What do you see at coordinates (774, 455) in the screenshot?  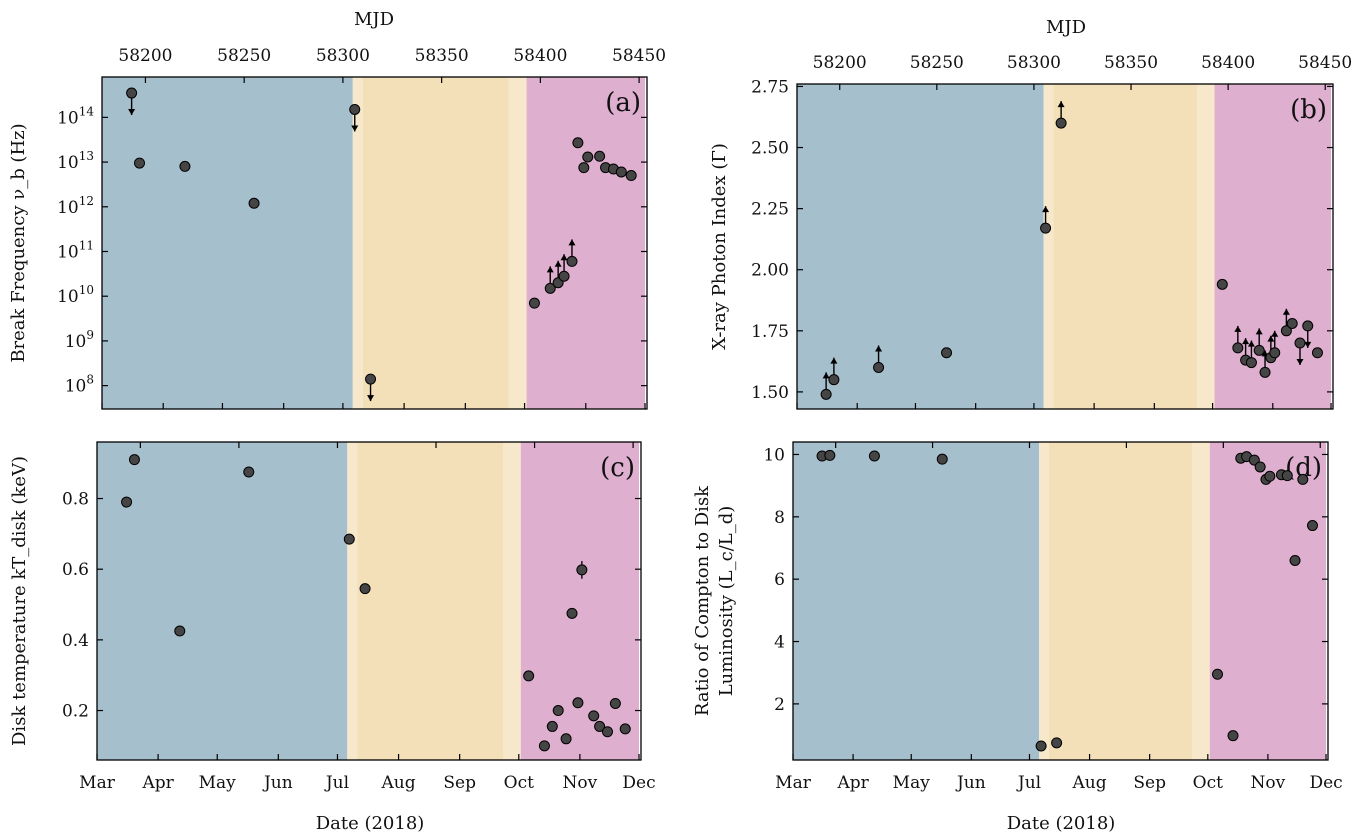 I see `y-tick-label: 10` at bounding box center [774, 455].